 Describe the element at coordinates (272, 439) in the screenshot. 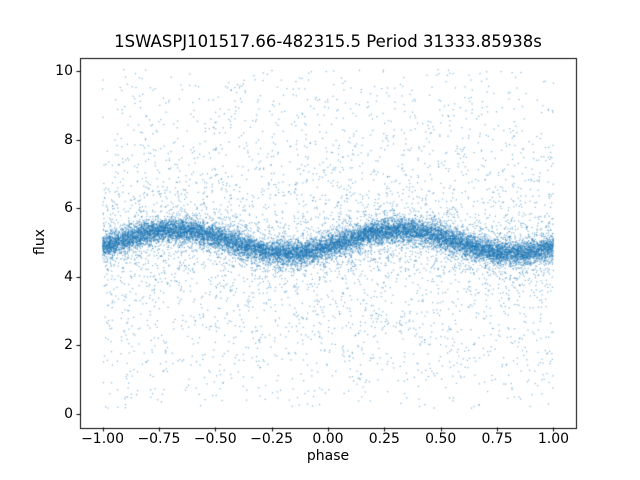

I see `x-tick-label: −0.25` at that location.